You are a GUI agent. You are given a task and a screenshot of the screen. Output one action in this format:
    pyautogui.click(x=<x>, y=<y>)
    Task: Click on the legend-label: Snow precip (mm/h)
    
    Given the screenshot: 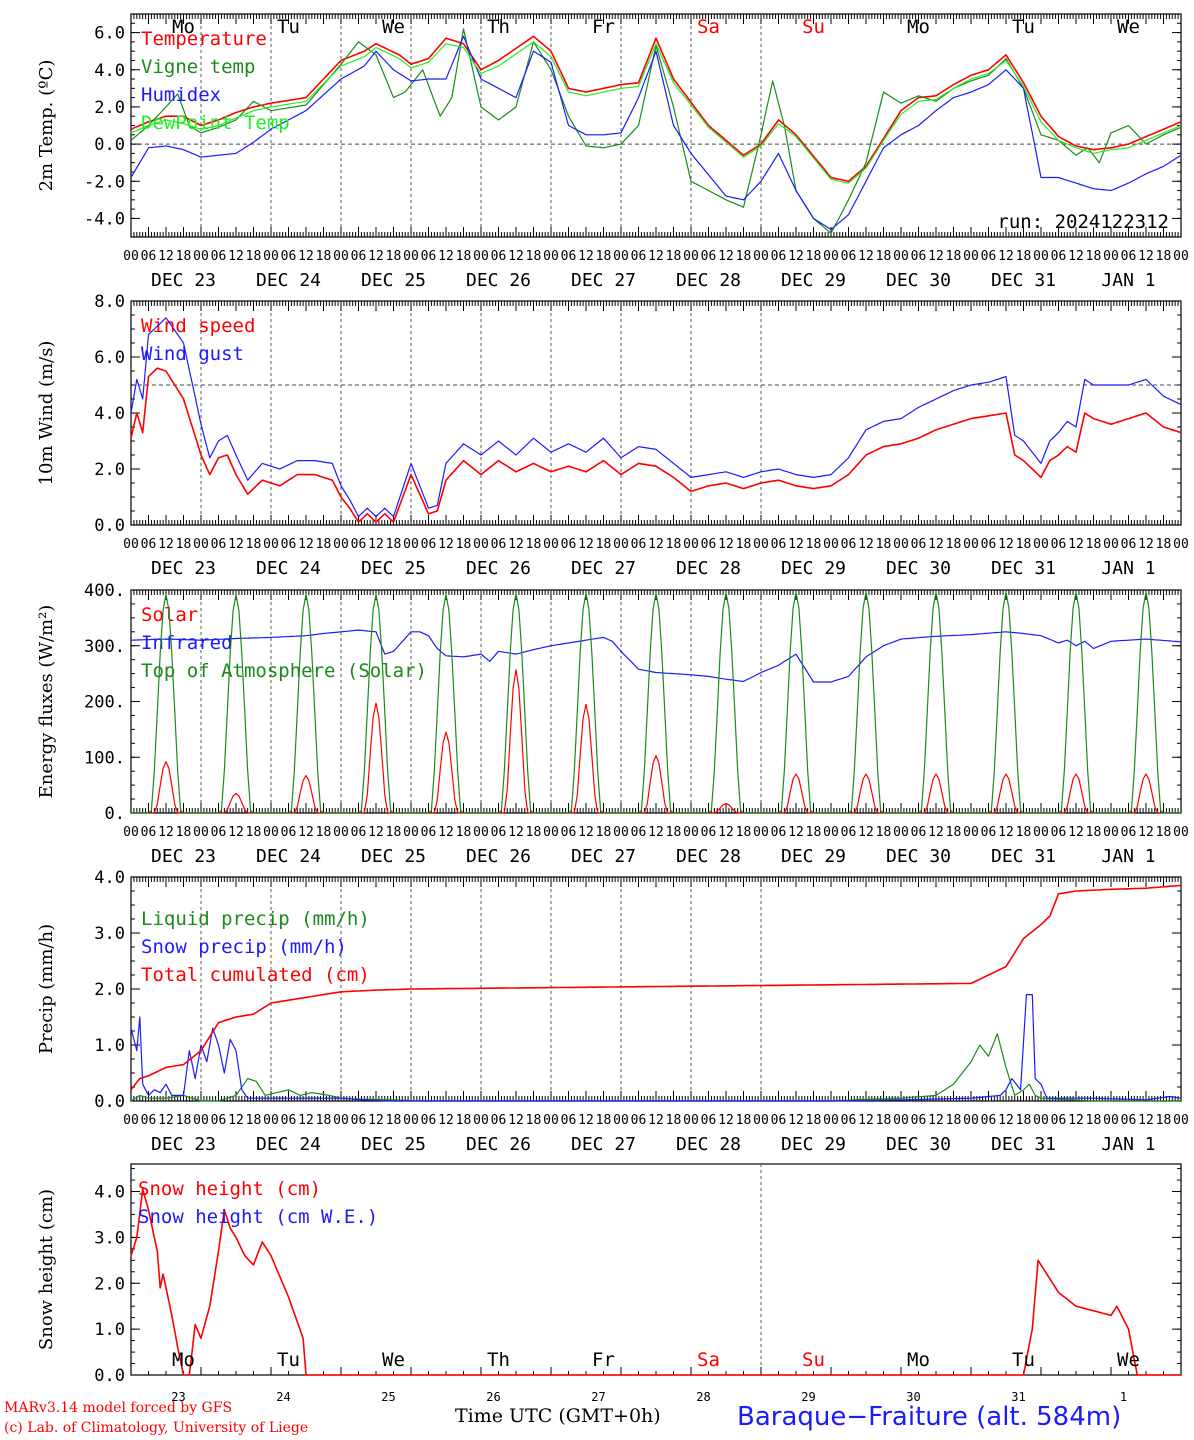 What is the action you would take?
    pyautogui.click(x=244, y=947)
    